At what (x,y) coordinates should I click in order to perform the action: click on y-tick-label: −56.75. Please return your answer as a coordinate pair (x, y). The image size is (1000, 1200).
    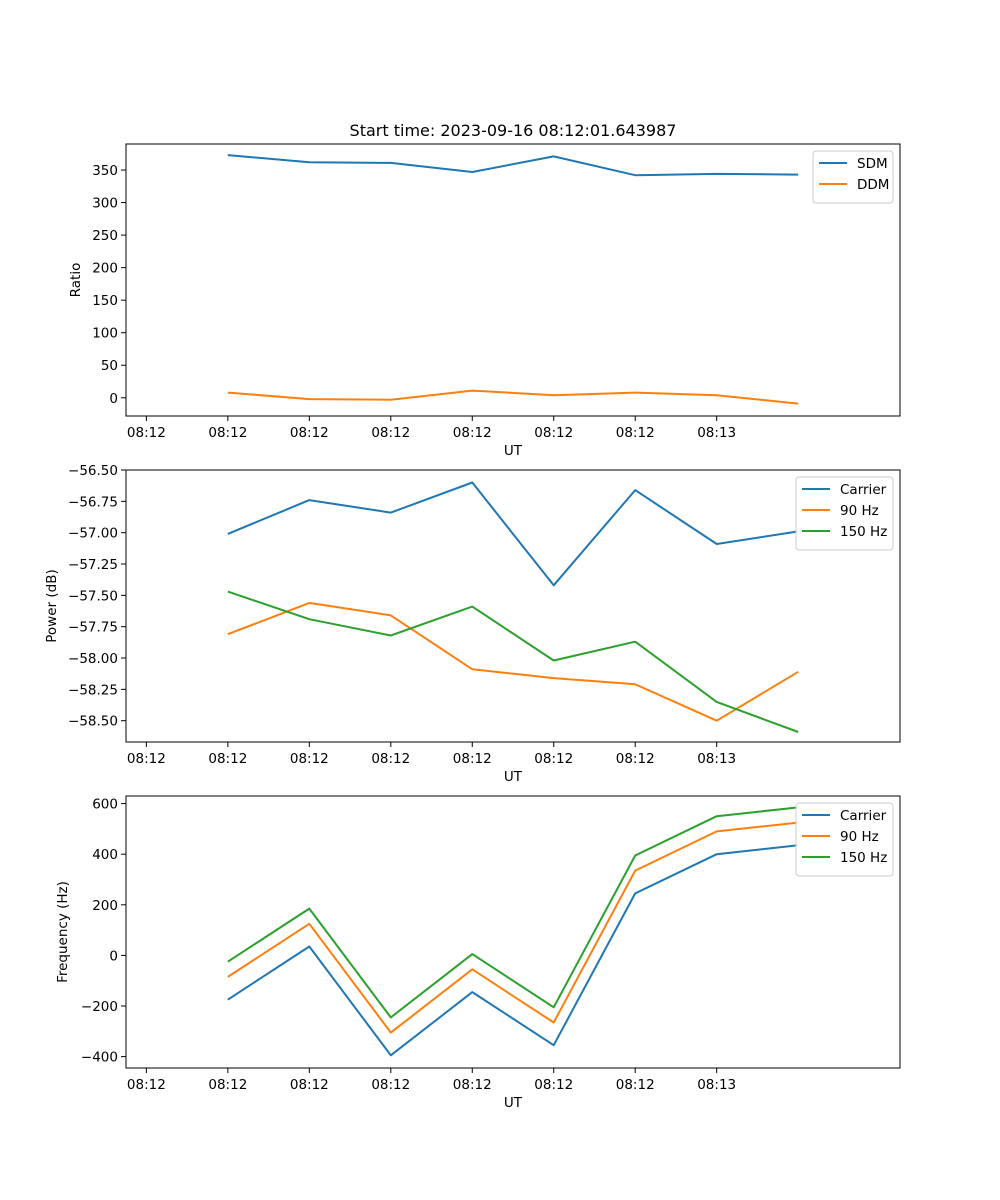
    Looking at the image, I should click on (93, 502).